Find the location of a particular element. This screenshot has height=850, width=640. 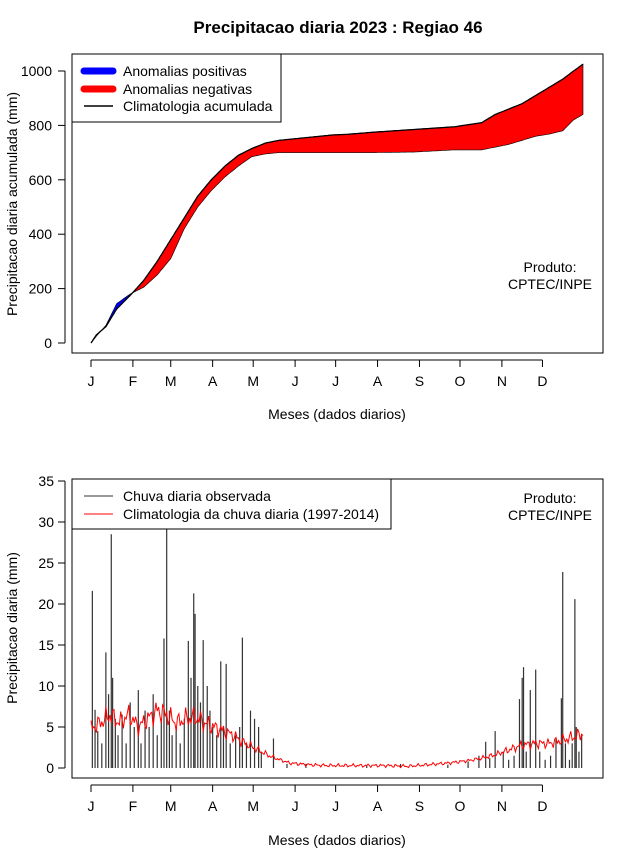

top-x-axis-label: Meses (dados diarios) is located at coordinates (337, 414).